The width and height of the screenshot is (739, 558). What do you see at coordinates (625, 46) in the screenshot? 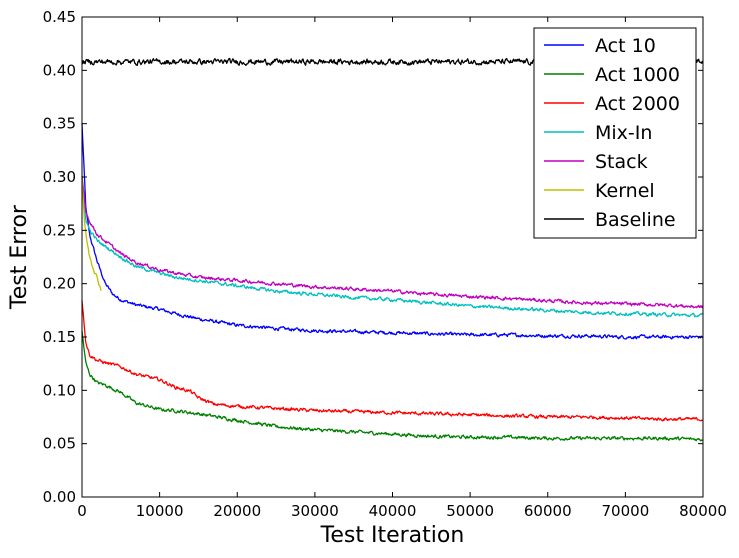
I see `legend-label: Act 10` at bounding box center [625, 46].